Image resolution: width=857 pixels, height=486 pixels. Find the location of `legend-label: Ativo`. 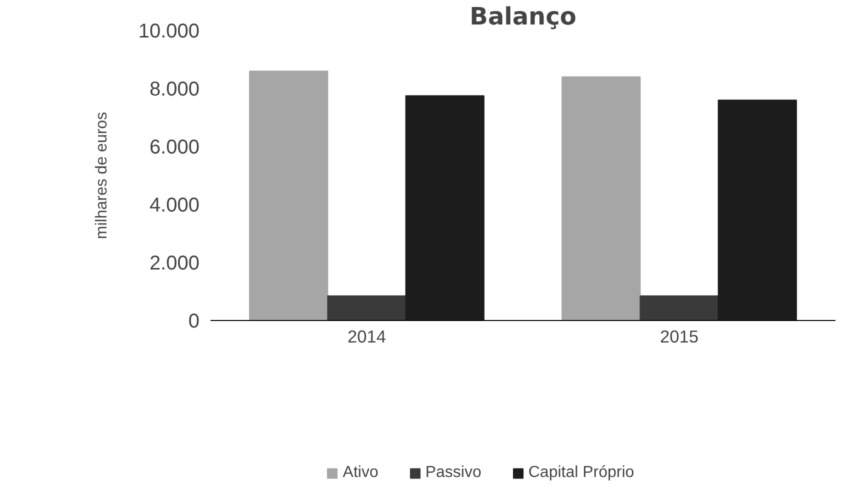

legend-label: Ativo is located at coordinates (360, 473).